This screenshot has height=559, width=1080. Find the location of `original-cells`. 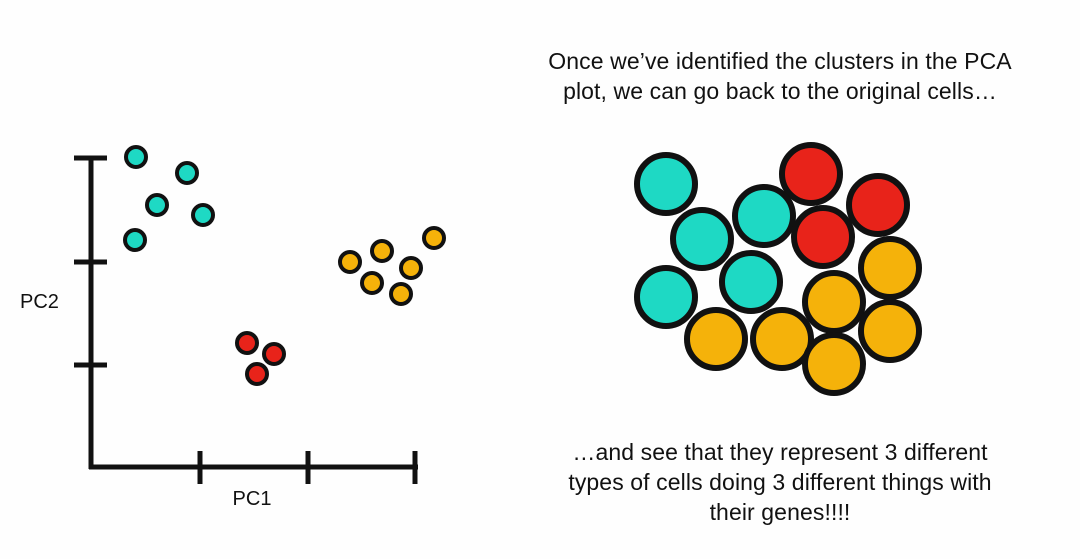

original-cells is located at coordinates (778, 269).